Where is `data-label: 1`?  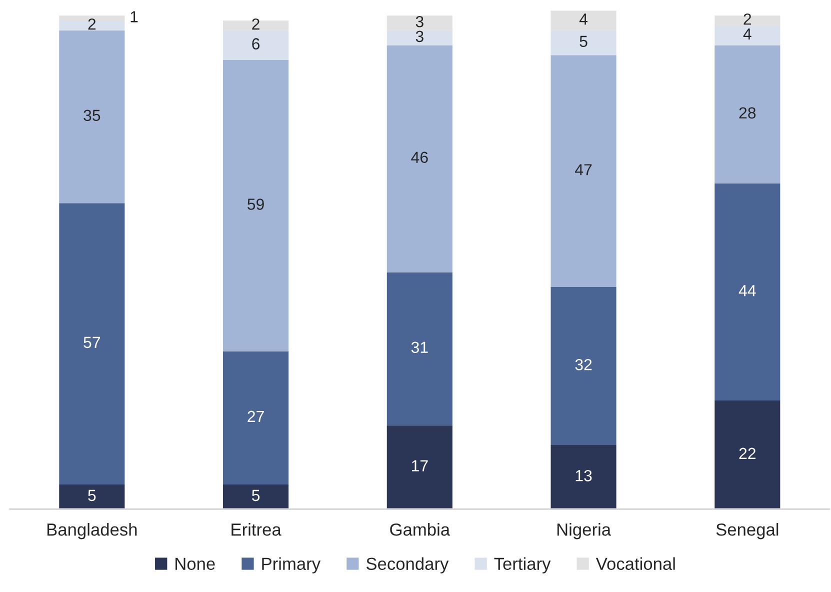
data-label: 1 is located at coordinates (134, 16).